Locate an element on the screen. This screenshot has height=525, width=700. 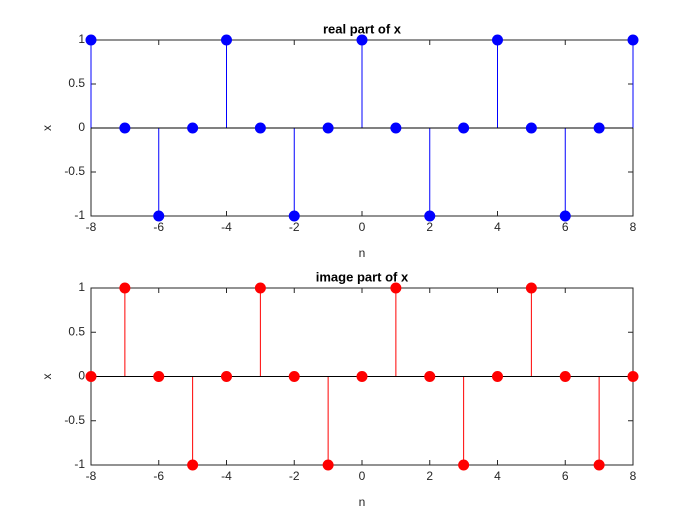
chart-title: real part of x is located at coordinates (362, 28).